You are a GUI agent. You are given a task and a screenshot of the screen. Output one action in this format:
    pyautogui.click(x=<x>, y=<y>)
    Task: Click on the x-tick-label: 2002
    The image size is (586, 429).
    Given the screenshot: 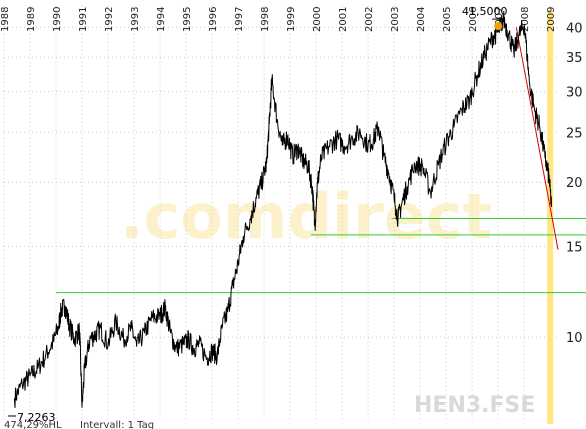 What is the action you would take?
    pyautogui.click(x=369, y=19)
    